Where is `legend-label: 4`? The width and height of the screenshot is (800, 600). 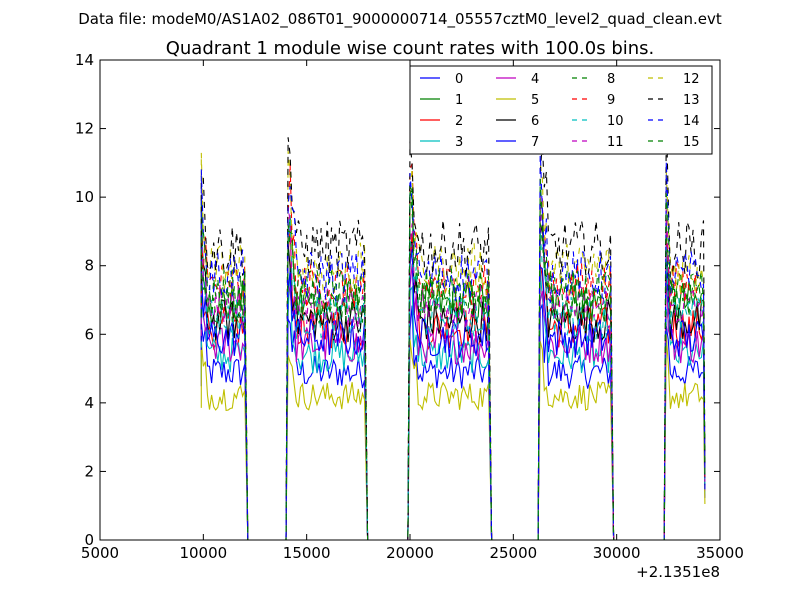 legend-label: 4 is located at coordinates (535, 79).